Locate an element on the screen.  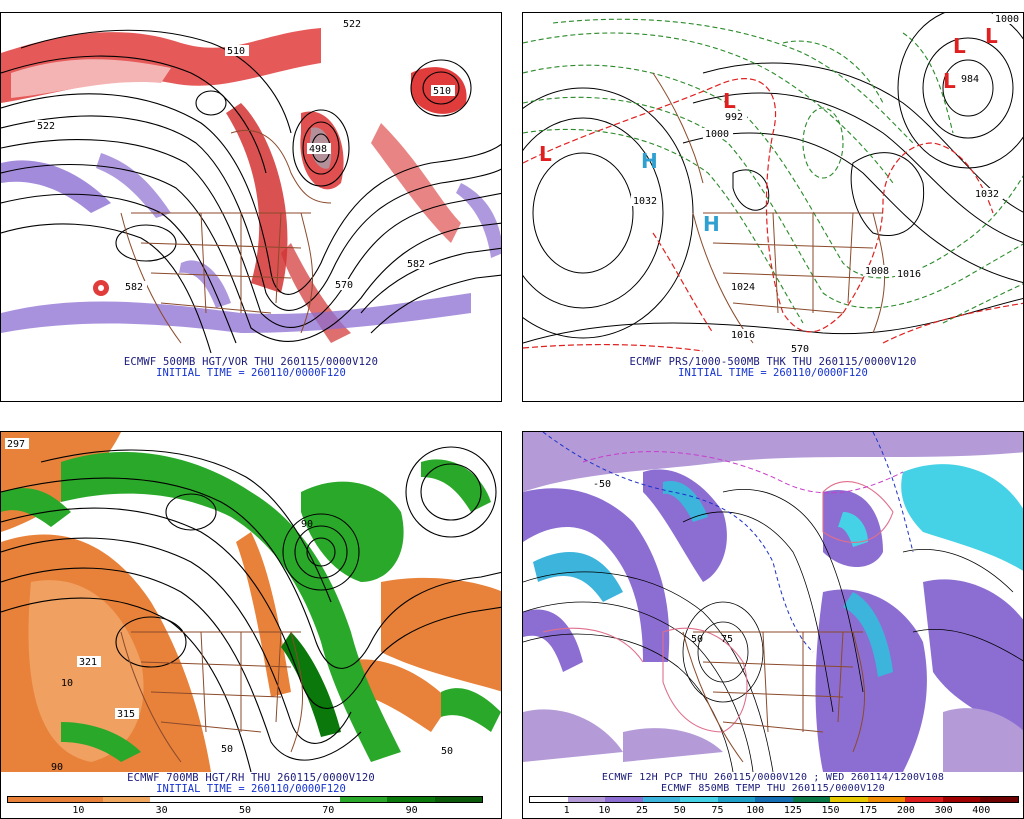
colorbar-tick-label: 125 is located at coordinates (792, 810).